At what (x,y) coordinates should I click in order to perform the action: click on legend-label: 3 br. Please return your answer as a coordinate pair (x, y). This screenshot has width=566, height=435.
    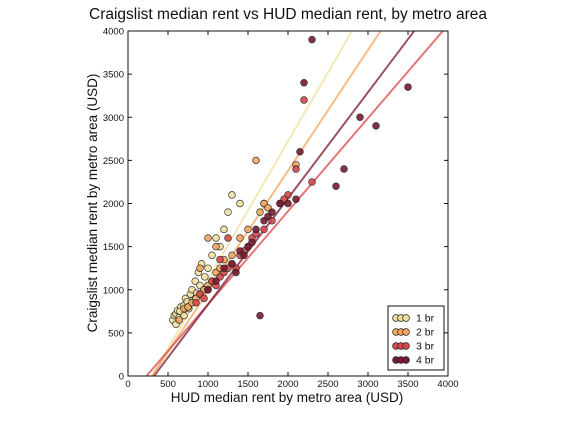
    Looking at the image, I should click on (425, 347).